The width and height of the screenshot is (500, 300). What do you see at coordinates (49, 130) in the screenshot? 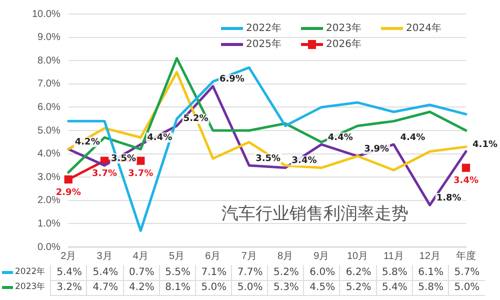
I see `y-tick-label: 5.0%` at bounding box center [49, 130].